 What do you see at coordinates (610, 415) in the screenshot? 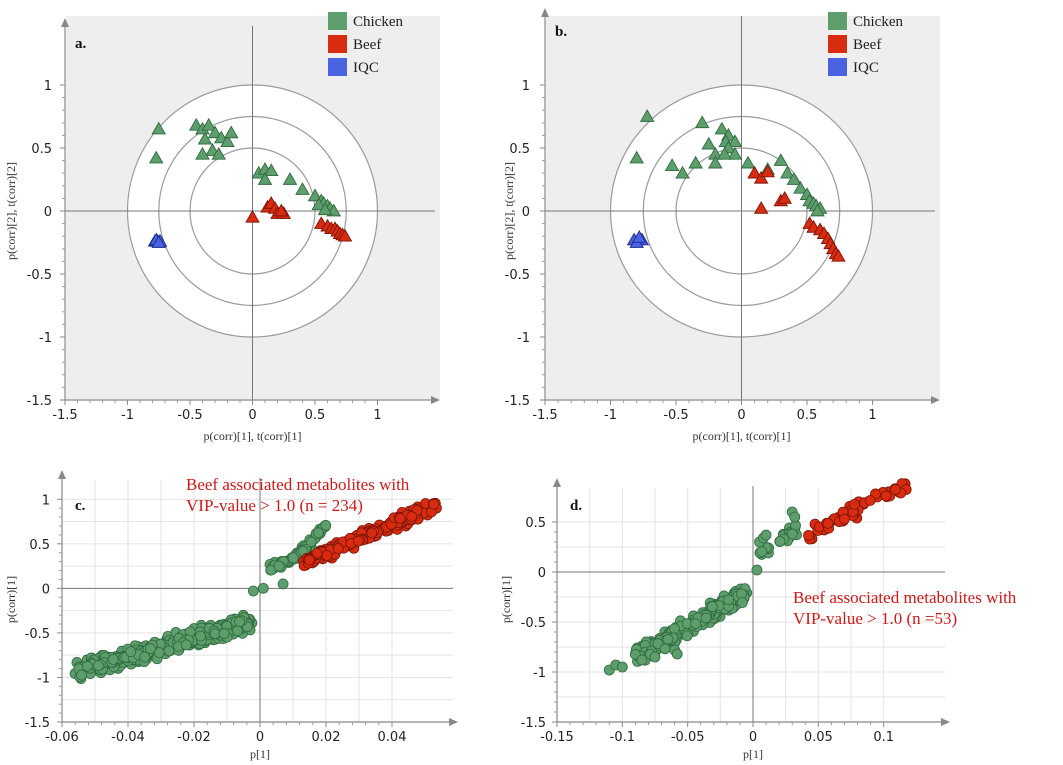
I see `x-tick-label: -1` at bounding box center [610, 415].